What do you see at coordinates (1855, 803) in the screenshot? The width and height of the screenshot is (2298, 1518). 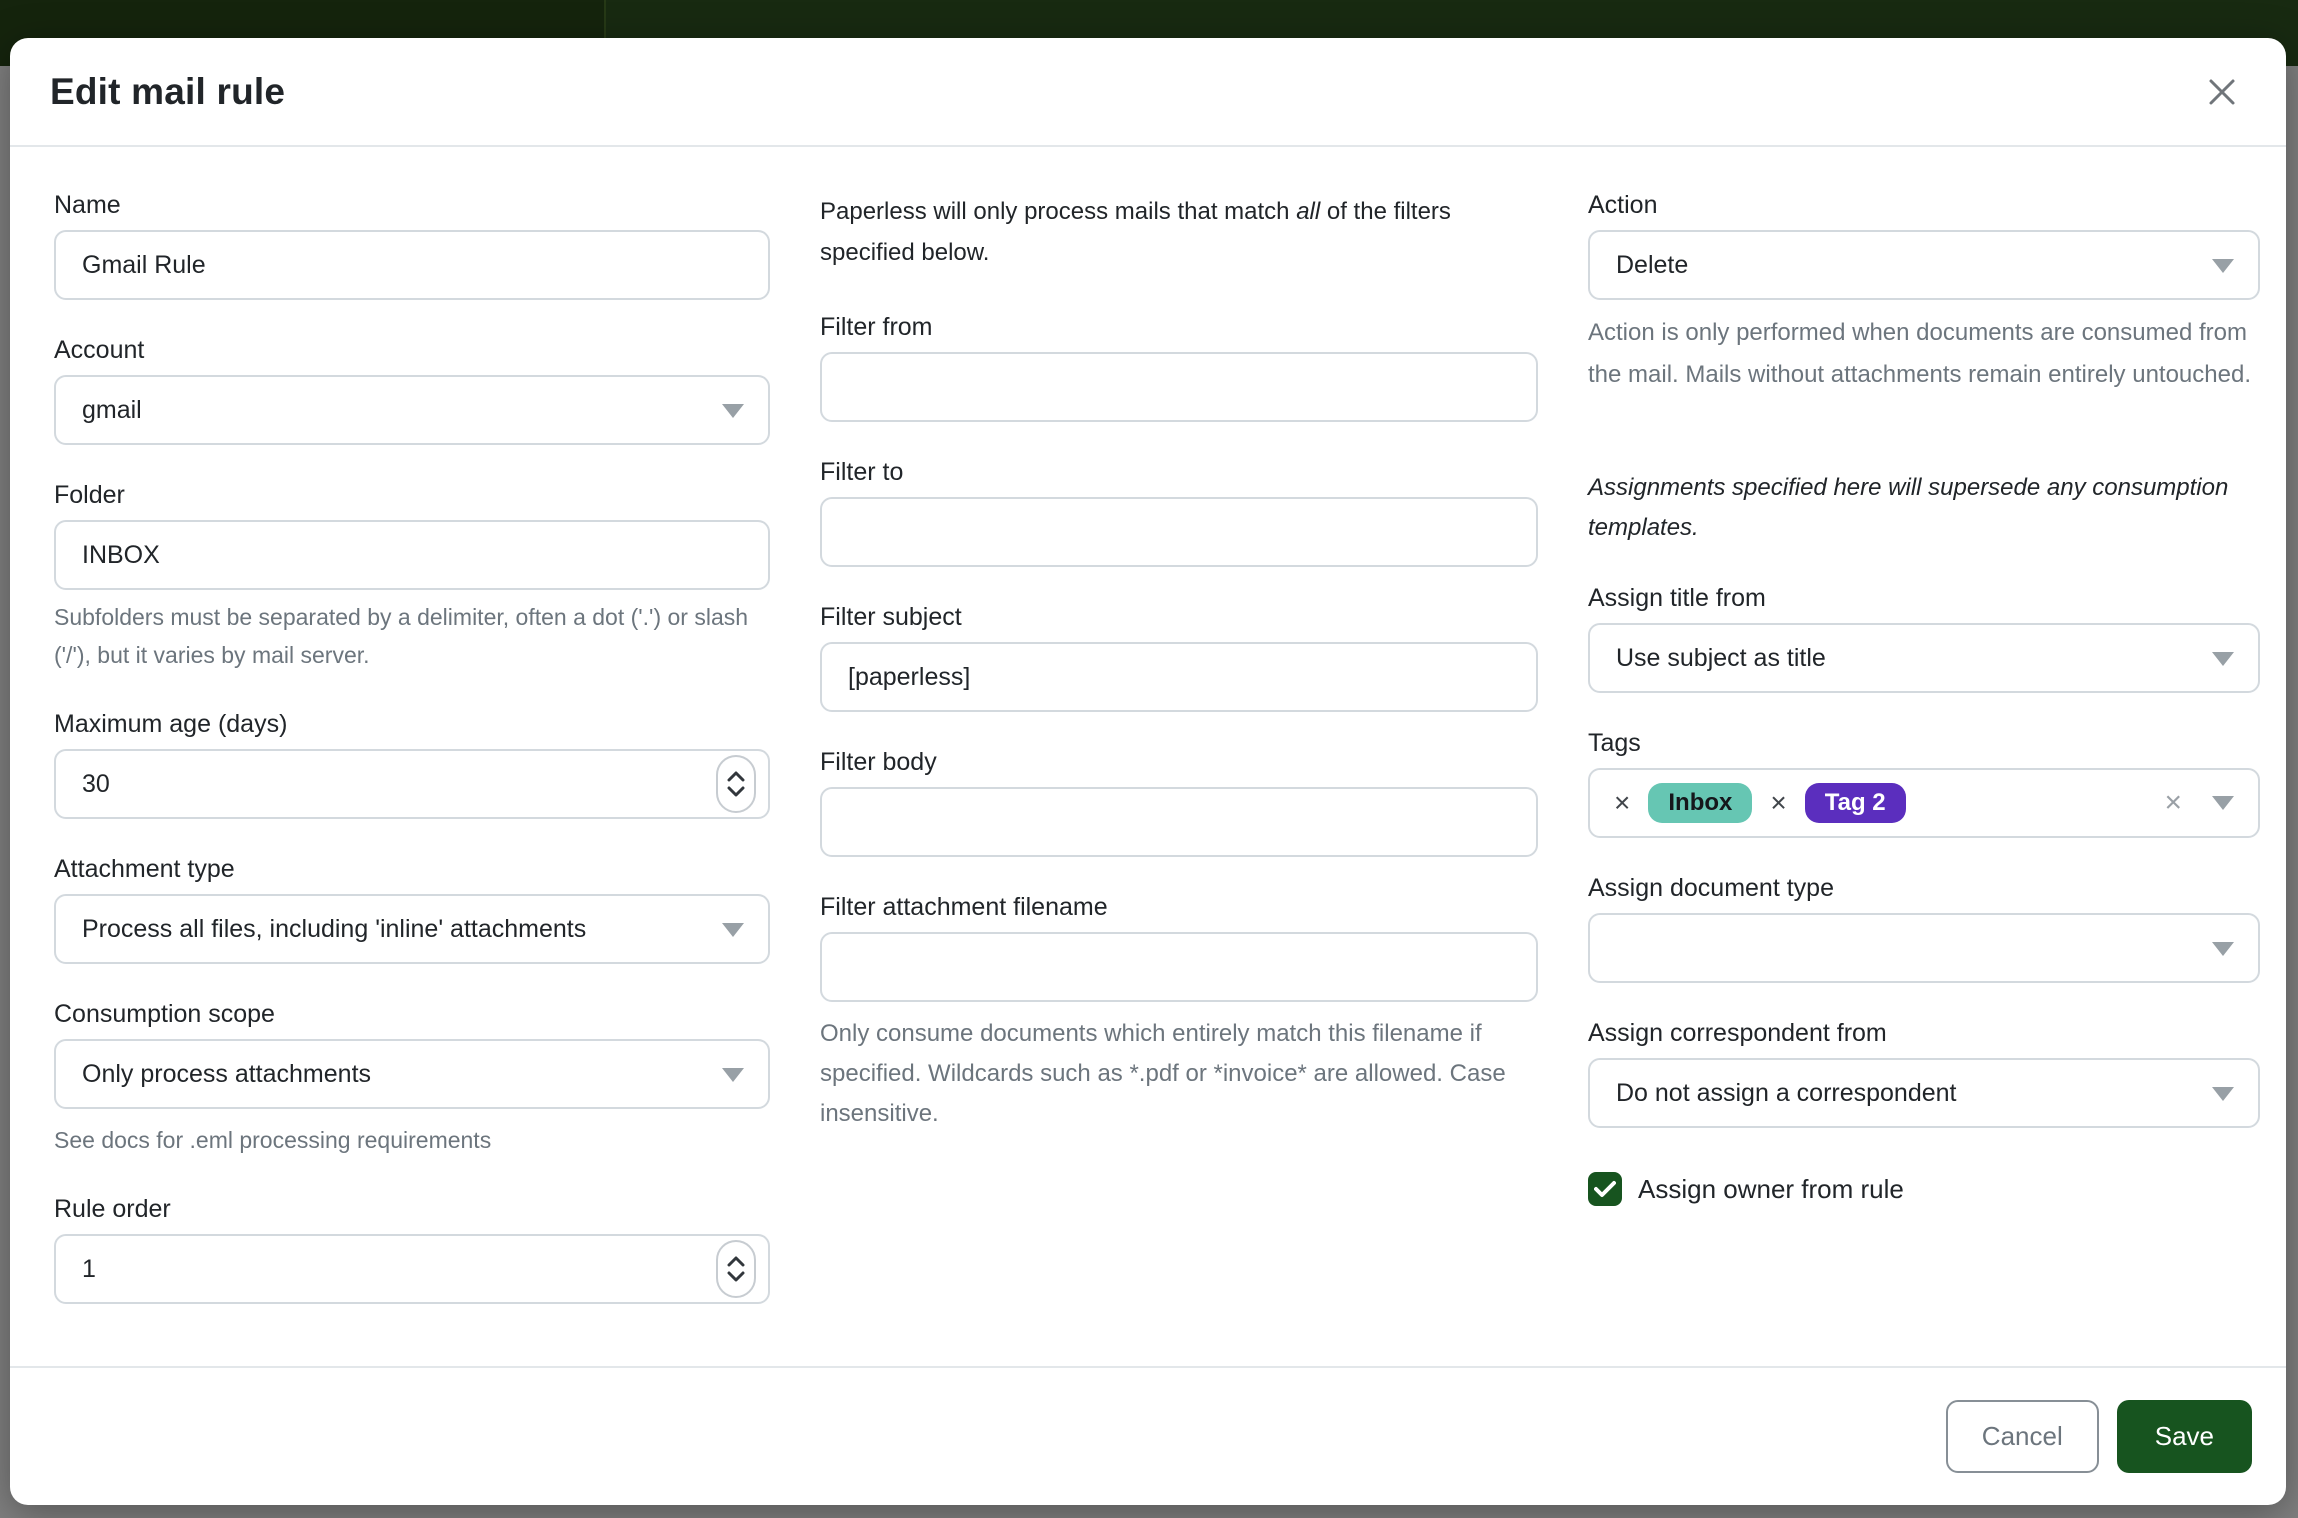 I see `tag-pill-tag-2: Tag 2` at bounding box center [1855, 803].